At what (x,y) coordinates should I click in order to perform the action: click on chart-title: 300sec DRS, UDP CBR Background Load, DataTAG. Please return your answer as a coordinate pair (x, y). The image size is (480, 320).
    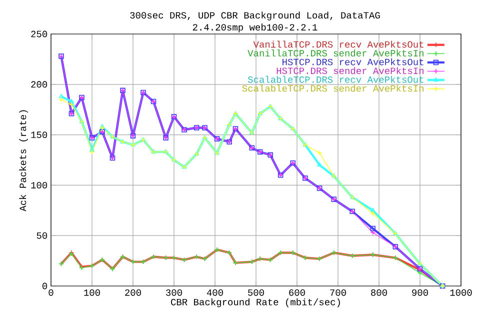
    Looking at the image, I should click on (255, 16).